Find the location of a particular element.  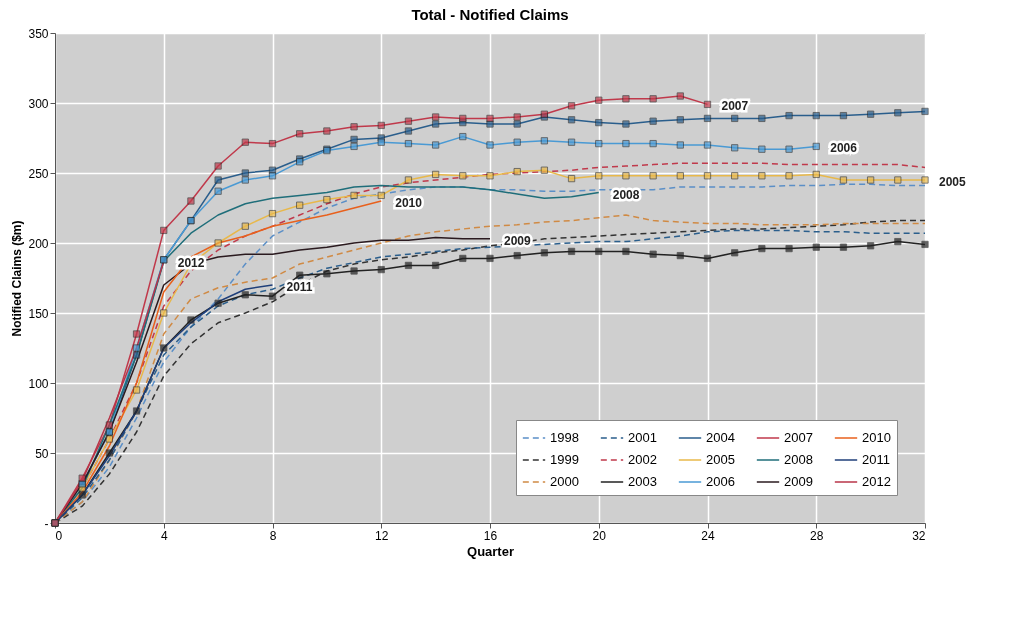

legend-label: 2004 is located at coordinates (720, 437).